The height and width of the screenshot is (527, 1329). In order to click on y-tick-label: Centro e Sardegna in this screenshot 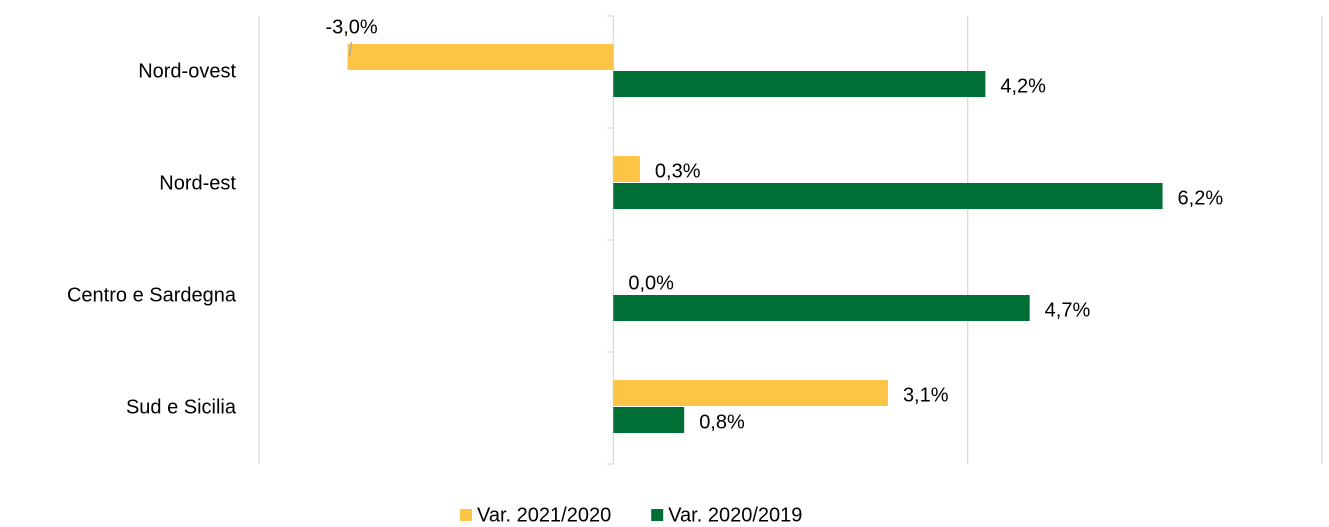, I will do `click(152, 295)`.